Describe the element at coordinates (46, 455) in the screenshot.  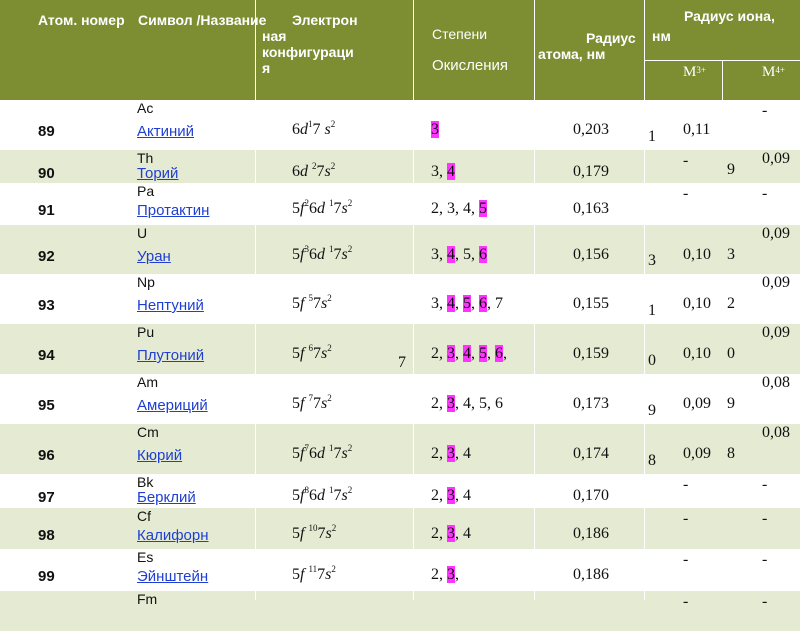
I see `atomic-number: 96` at that location.